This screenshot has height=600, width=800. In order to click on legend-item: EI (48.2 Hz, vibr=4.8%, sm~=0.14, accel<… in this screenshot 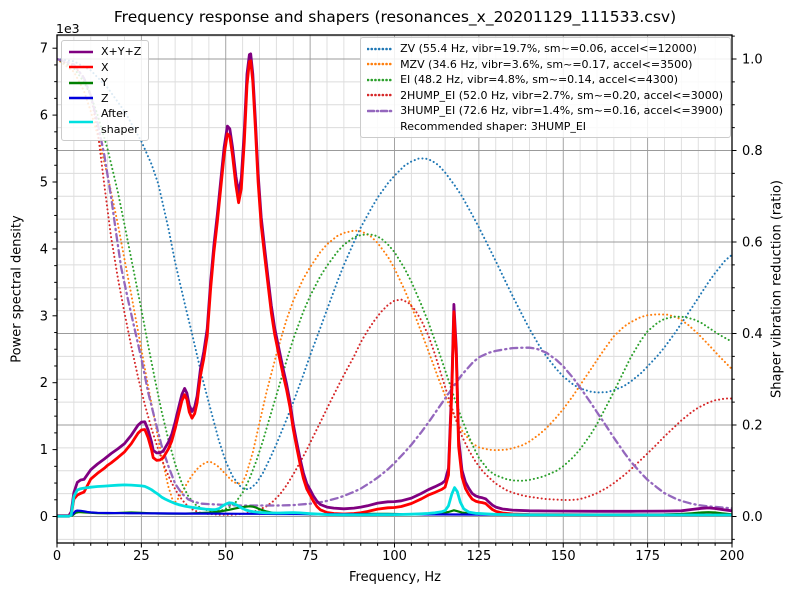, I will do `click(545, 80)`.